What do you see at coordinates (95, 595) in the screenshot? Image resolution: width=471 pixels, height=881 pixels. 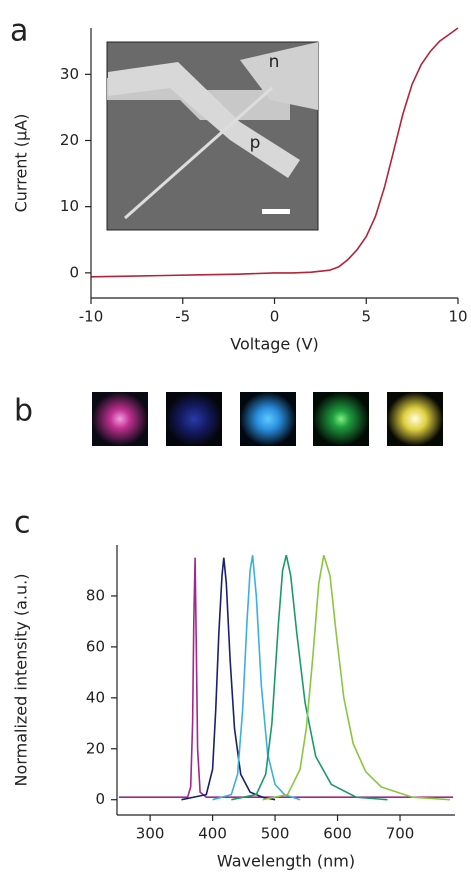 I see `y-tick-label: 80` at bounding box center [95, 595].